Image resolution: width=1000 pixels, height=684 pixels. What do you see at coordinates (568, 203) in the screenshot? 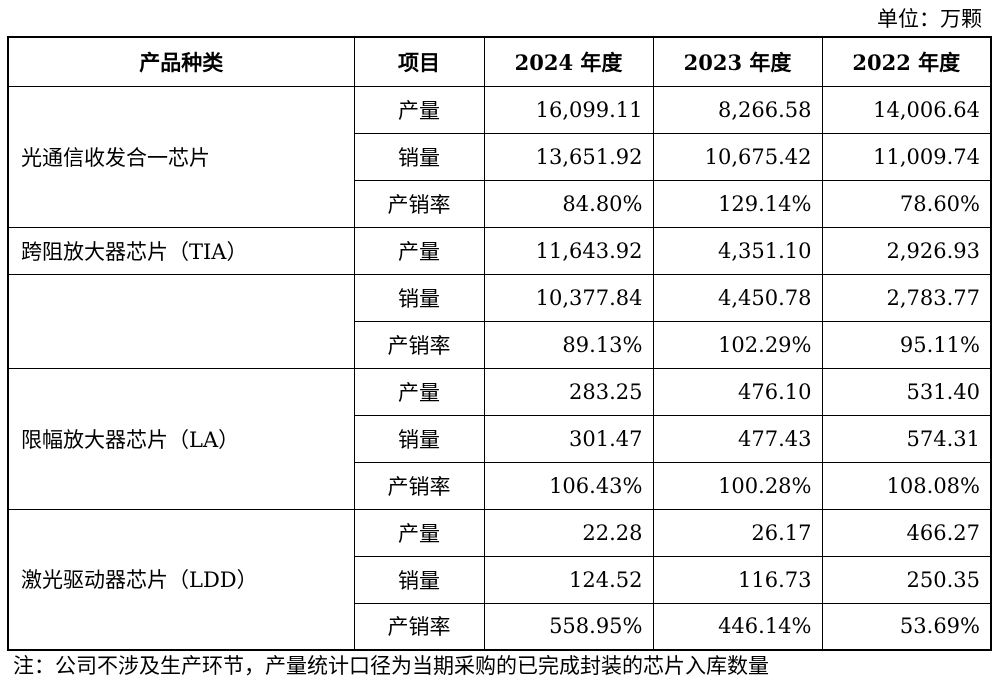
I see `value-2024: 84.80%` at bounding box center [568, 203].